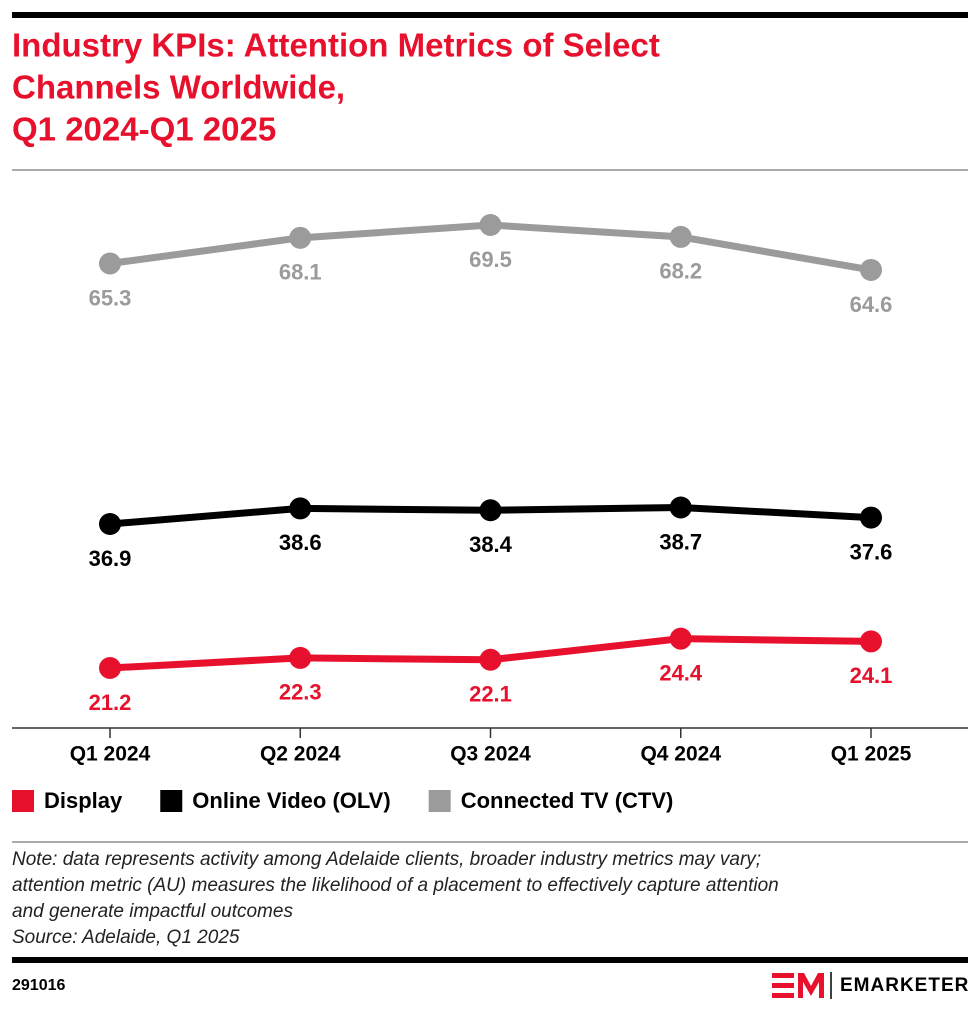 The height and width of the screenshot is (1017, 980). Describe the element at coordinates (110, 702) in the screenshot. I see `data-label: 21.2` at that location.